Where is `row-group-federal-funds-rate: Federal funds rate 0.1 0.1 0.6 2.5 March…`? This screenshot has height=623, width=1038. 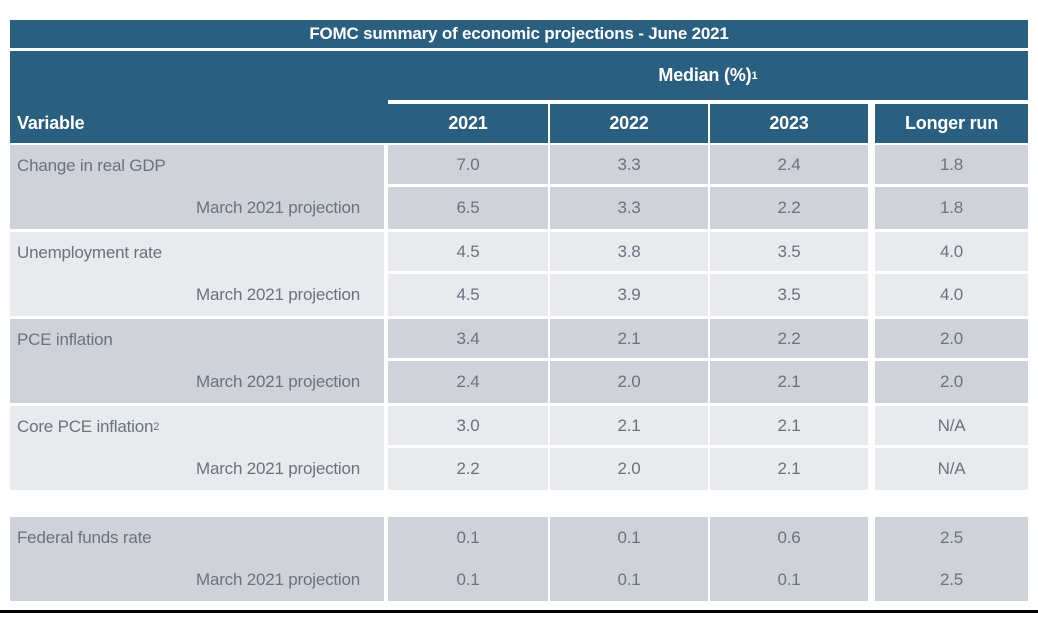
row-group-federal-funds-rate: Federal funds rate 0.1 0.1 0.6 2.5 March… is located at coordinates (519, 559).